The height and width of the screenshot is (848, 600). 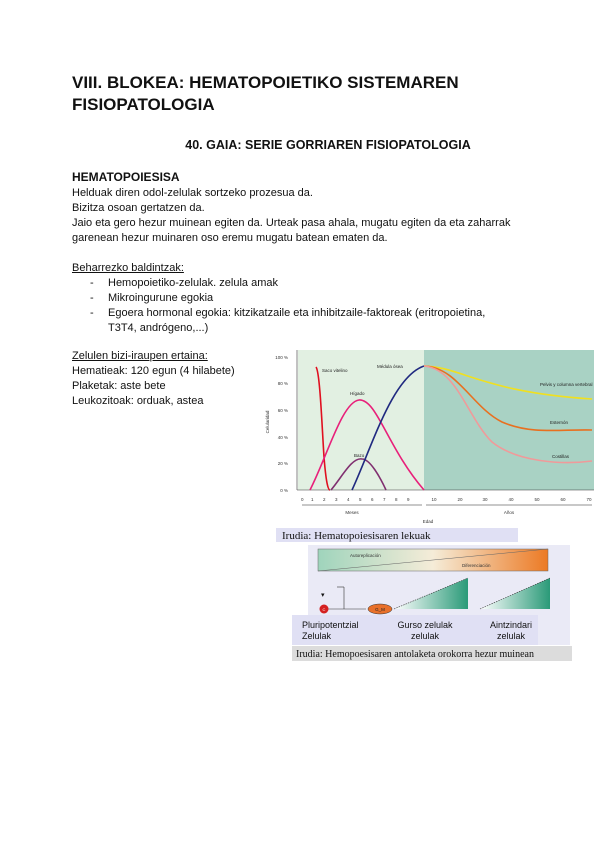 What do you see at coordinates (563, 499) in the screenshot?
I see `x-tick: 60` at bounding box center [563, 499].